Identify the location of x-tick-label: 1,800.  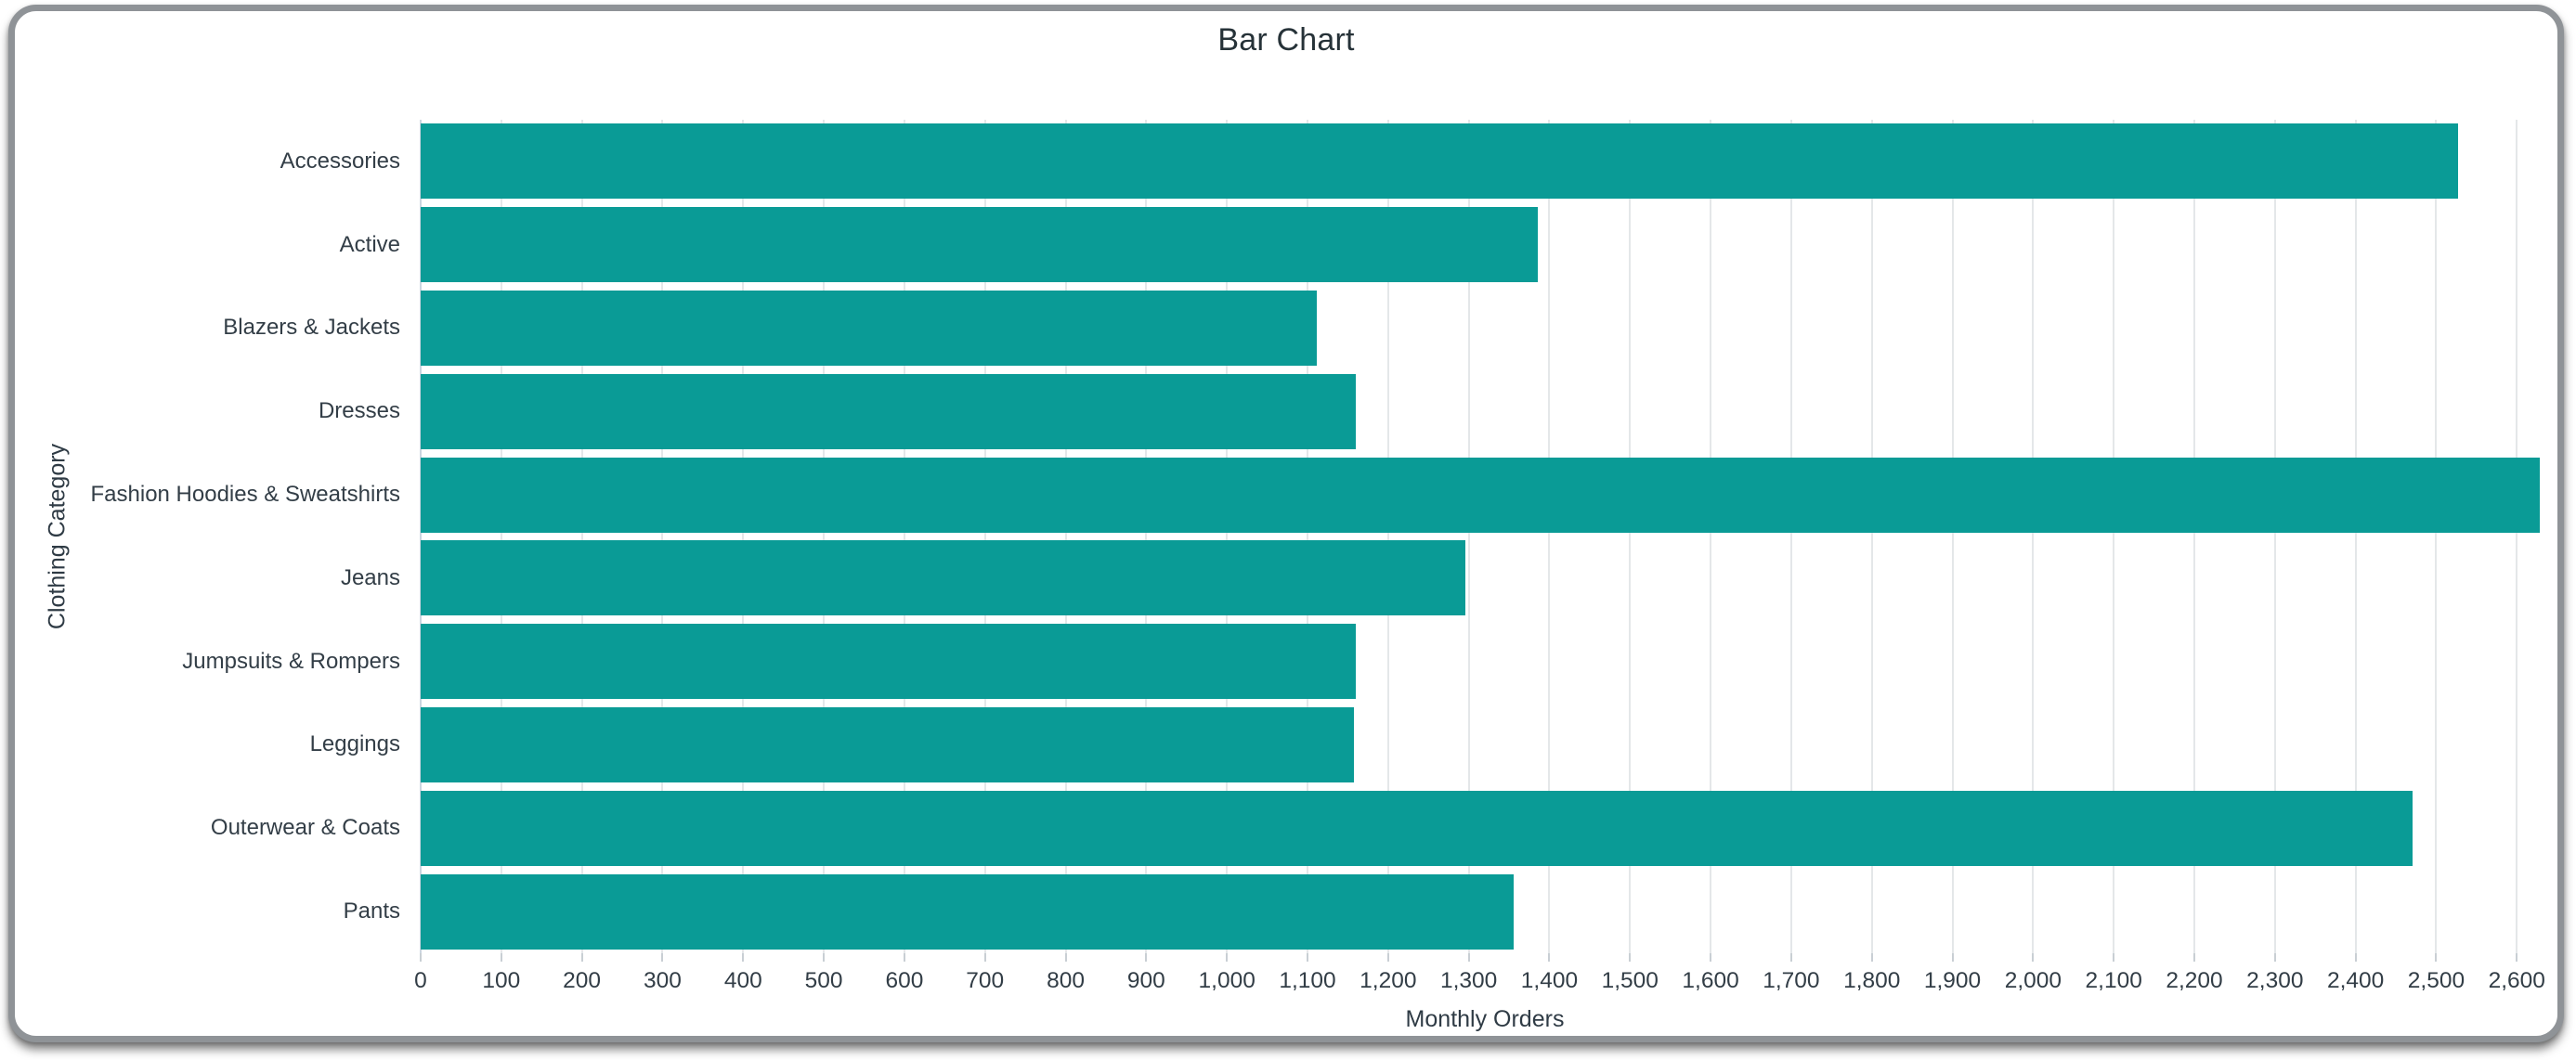
(1872, 981).